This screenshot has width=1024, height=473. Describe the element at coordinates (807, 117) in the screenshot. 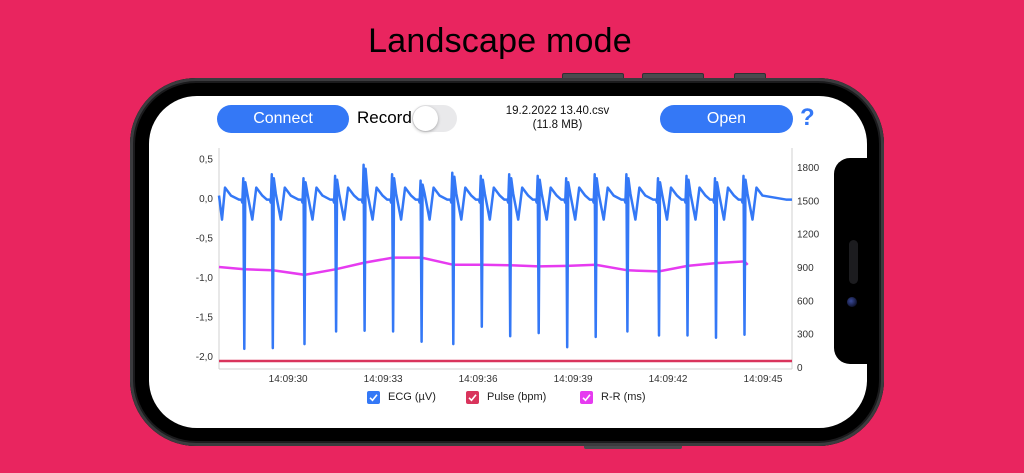

I see `help-icon: ?` at that location.